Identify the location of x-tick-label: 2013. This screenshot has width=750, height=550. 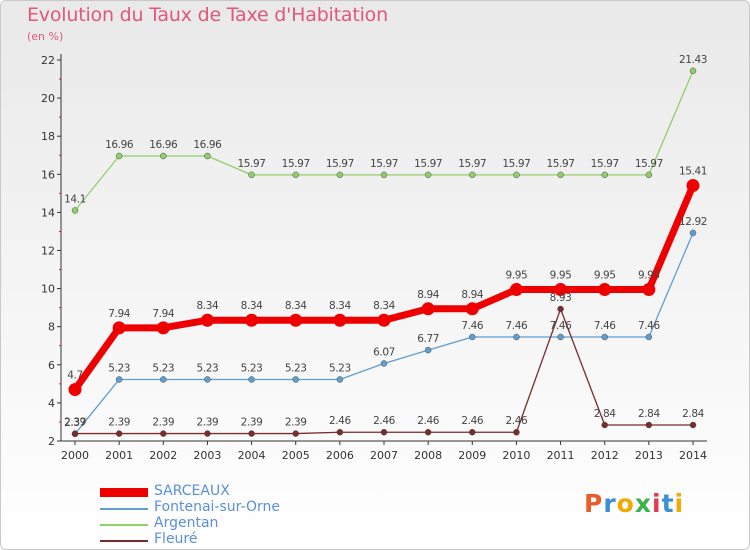
(649, 455).